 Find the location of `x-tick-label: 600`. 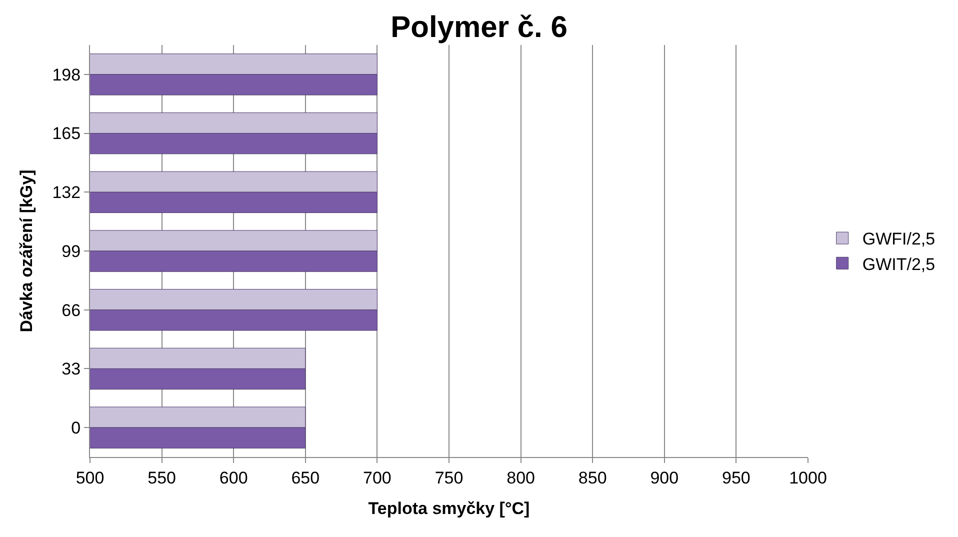

x-tick-label: 600 is located at coordinates (233, 478).